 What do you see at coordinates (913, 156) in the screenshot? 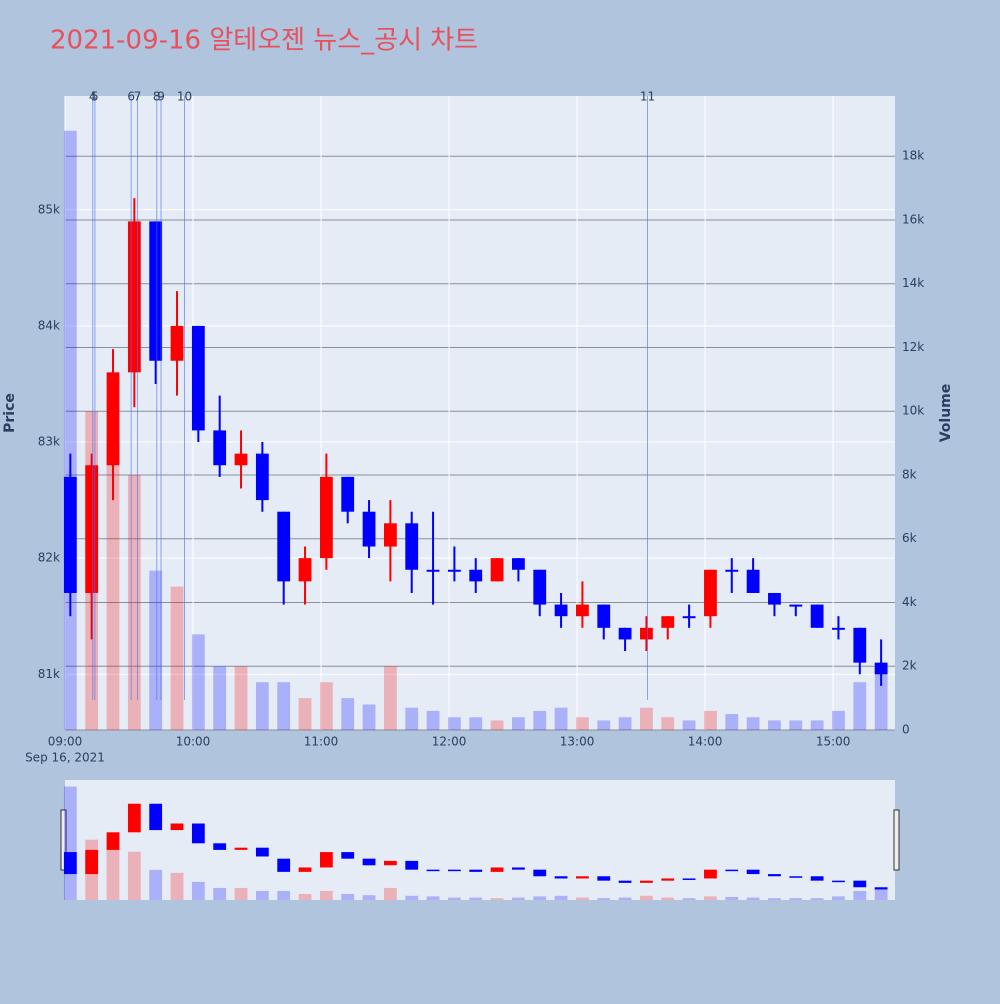
I see `y2-tick-label: 18k` at bounding box center [913, 156].